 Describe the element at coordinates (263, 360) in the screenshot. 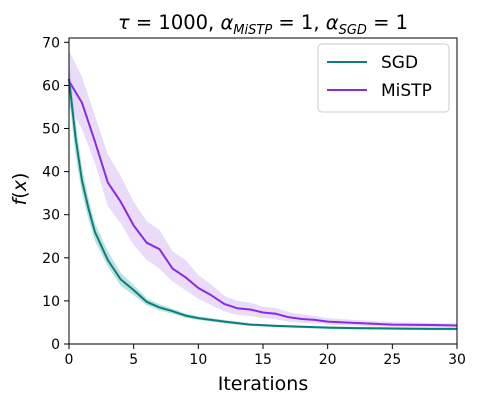

I see `x-tick-label: 15` at that location.